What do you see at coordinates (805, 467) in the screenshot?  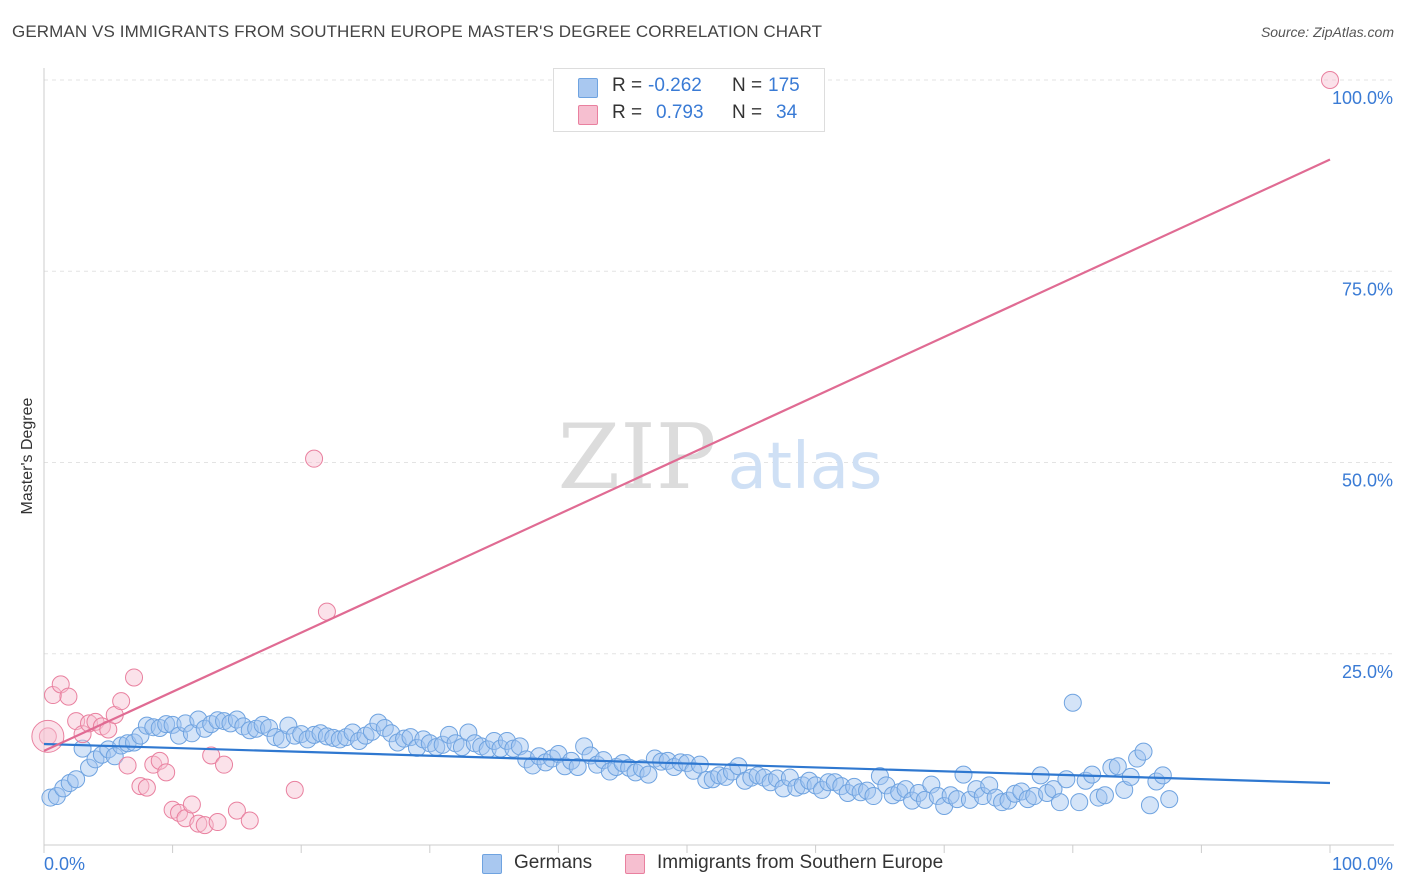 I see `watermark-atlas: atlas` at bounding box center [805, 467].